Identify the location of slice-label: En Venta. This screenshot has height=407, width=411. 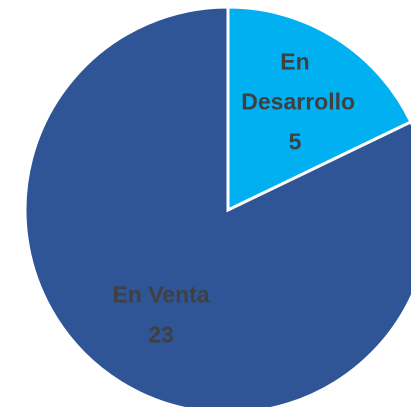
(160, 295).